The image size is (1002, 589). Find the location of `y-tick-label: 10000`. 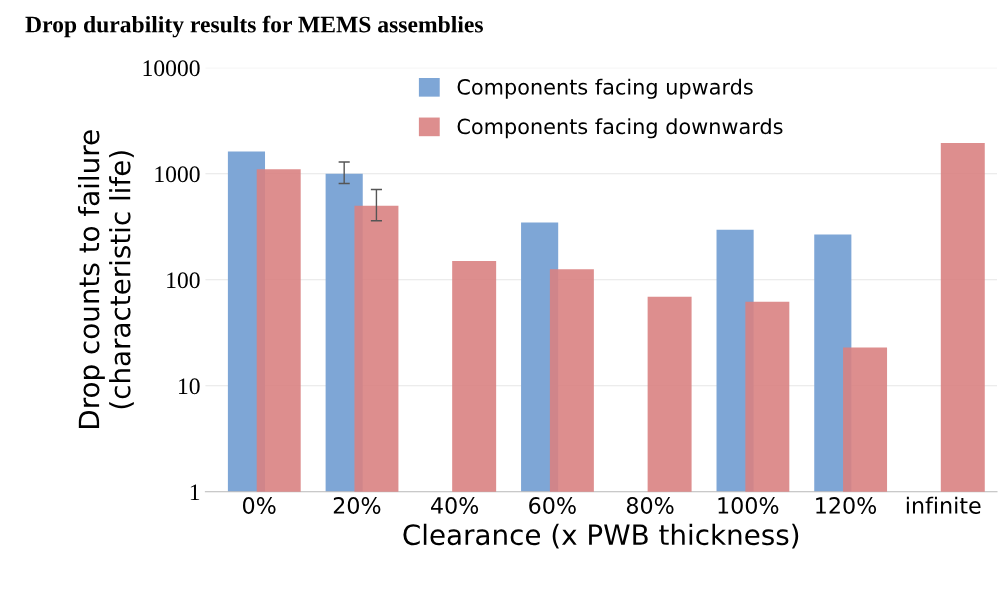

y-tick-label: 10000 is located at coordinates (171, 68).